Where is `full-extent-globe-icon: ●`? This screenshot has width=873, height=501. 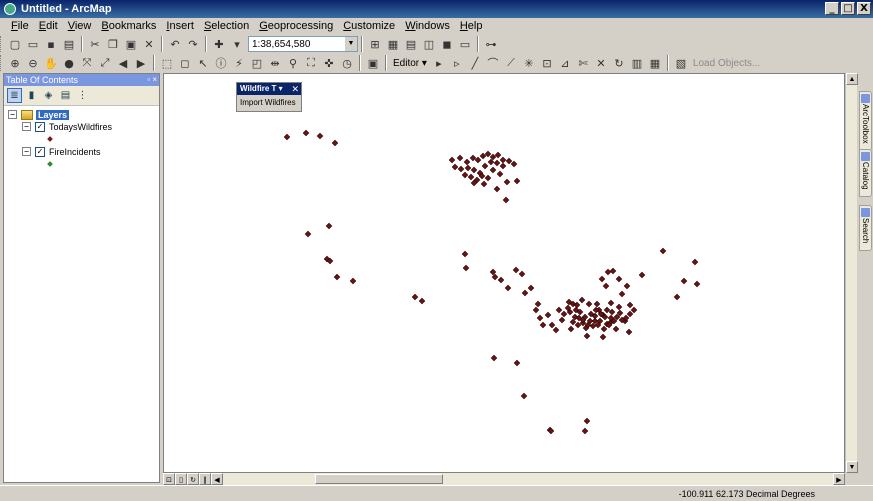 full-extent-globe-icon: ● is located at coordinates (69, 63).